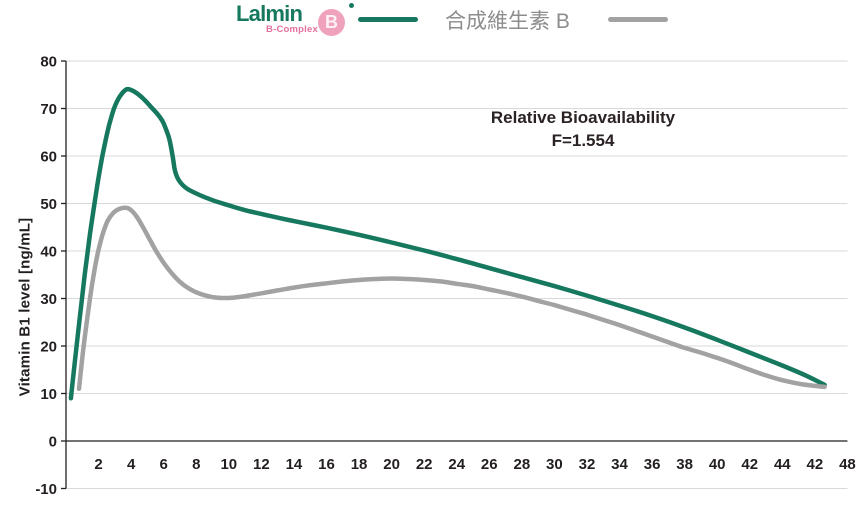 This screenshot has width=858, height=515. I want to click on x-tick-label: 6, so click(164, 464).